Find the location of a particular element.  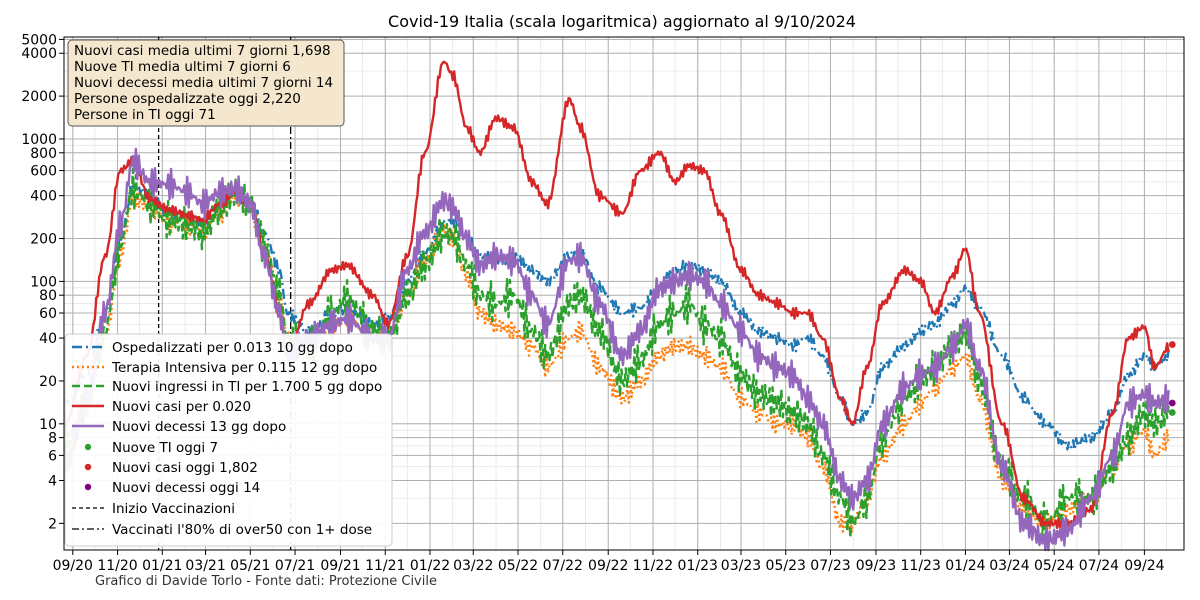

info-line: Persone in TI oggi 71 is located at coordinates (145, 115).